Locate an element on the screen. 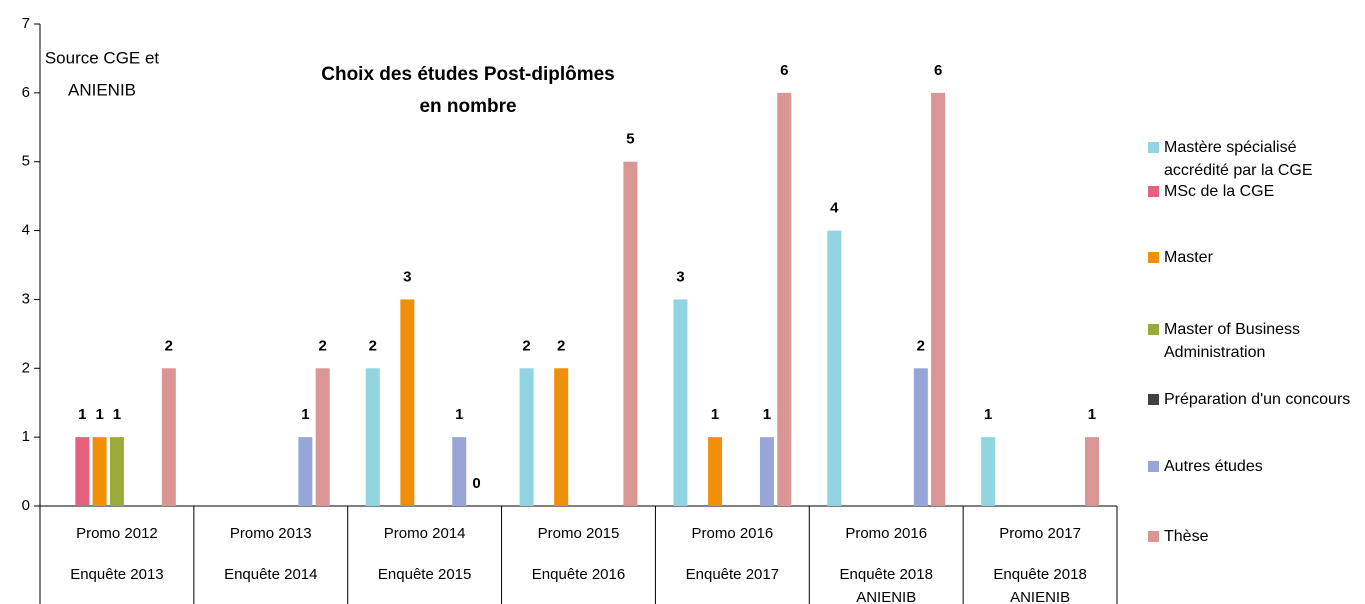  annotation: Source CGE et is located at coordinates (102, 57).